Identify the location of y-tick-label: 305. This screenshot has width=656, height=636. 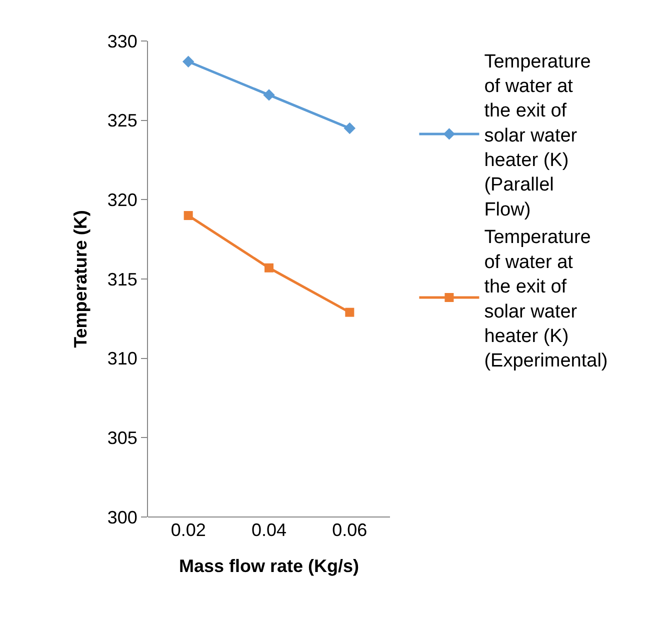
(122, 438).